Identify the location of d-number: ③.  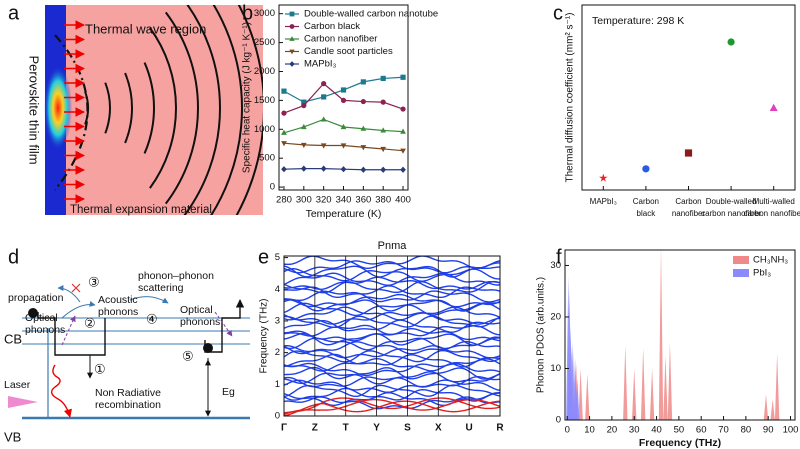
(94, 281).